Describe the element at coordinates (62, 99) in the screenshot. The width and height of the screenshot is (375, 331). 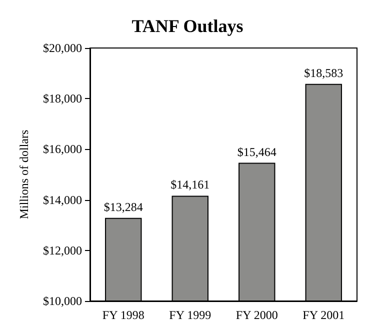
I see `y-tick-label: $18,000` at that location.